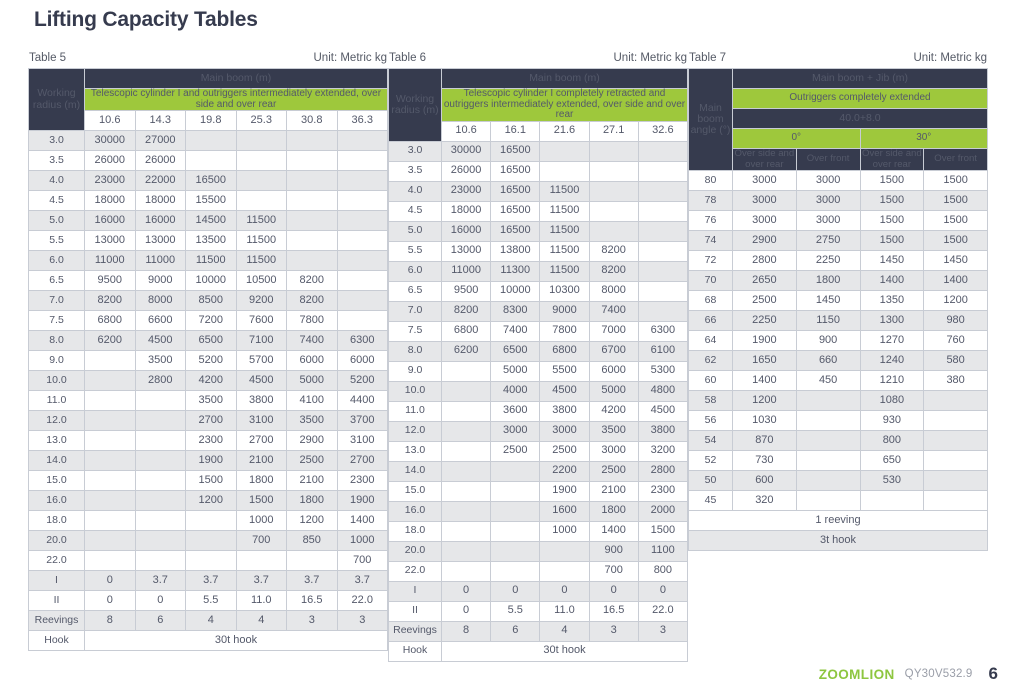 The image size is (1024, 692). What do you see at coordinates (56, 380) in the screenshot?
I see `table5-radius: 10.0` at bounding box center [56, 380].